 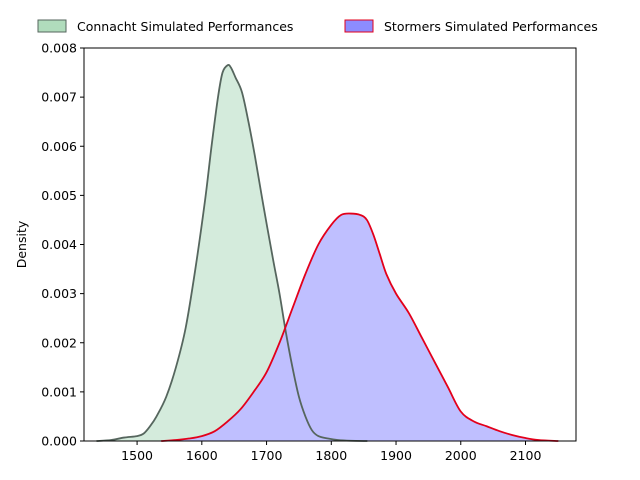 I want to click on x-tick-label: 2100, so click(x=526, y=455).